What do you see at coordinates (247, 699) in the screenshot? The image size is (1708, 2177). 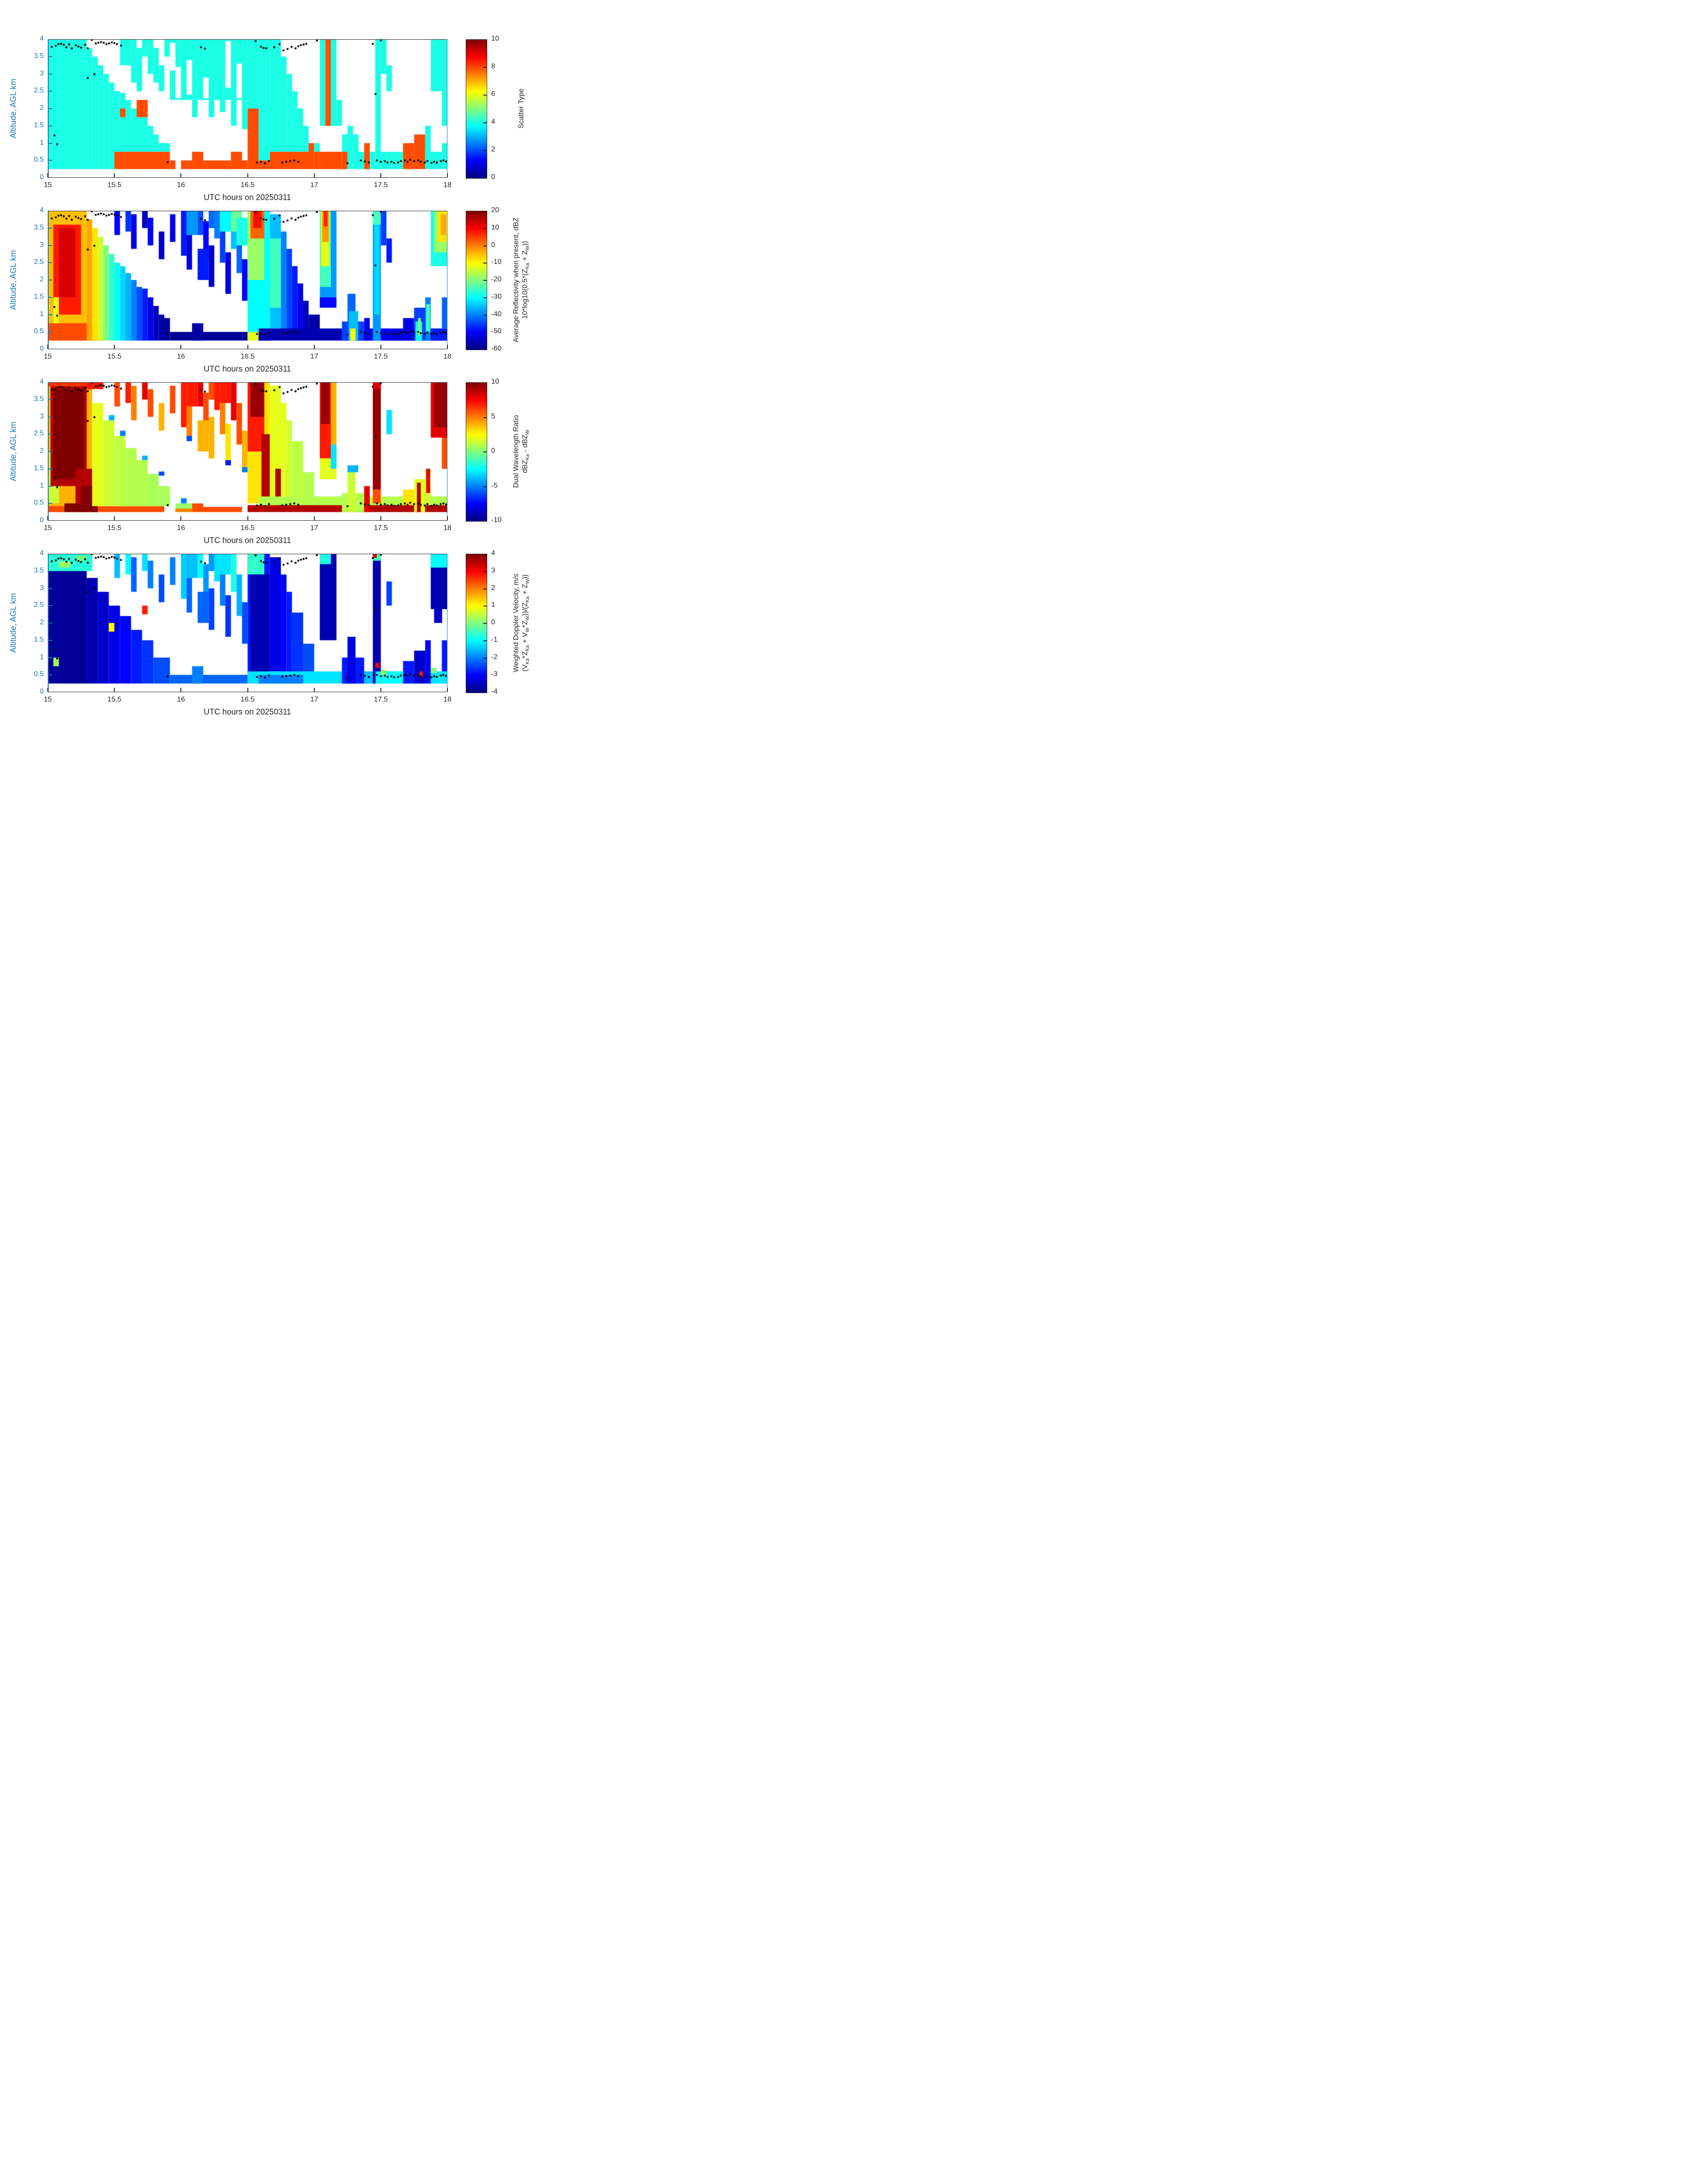 I see `x-tick-label: 16.5` at bounding box center [247, 699].